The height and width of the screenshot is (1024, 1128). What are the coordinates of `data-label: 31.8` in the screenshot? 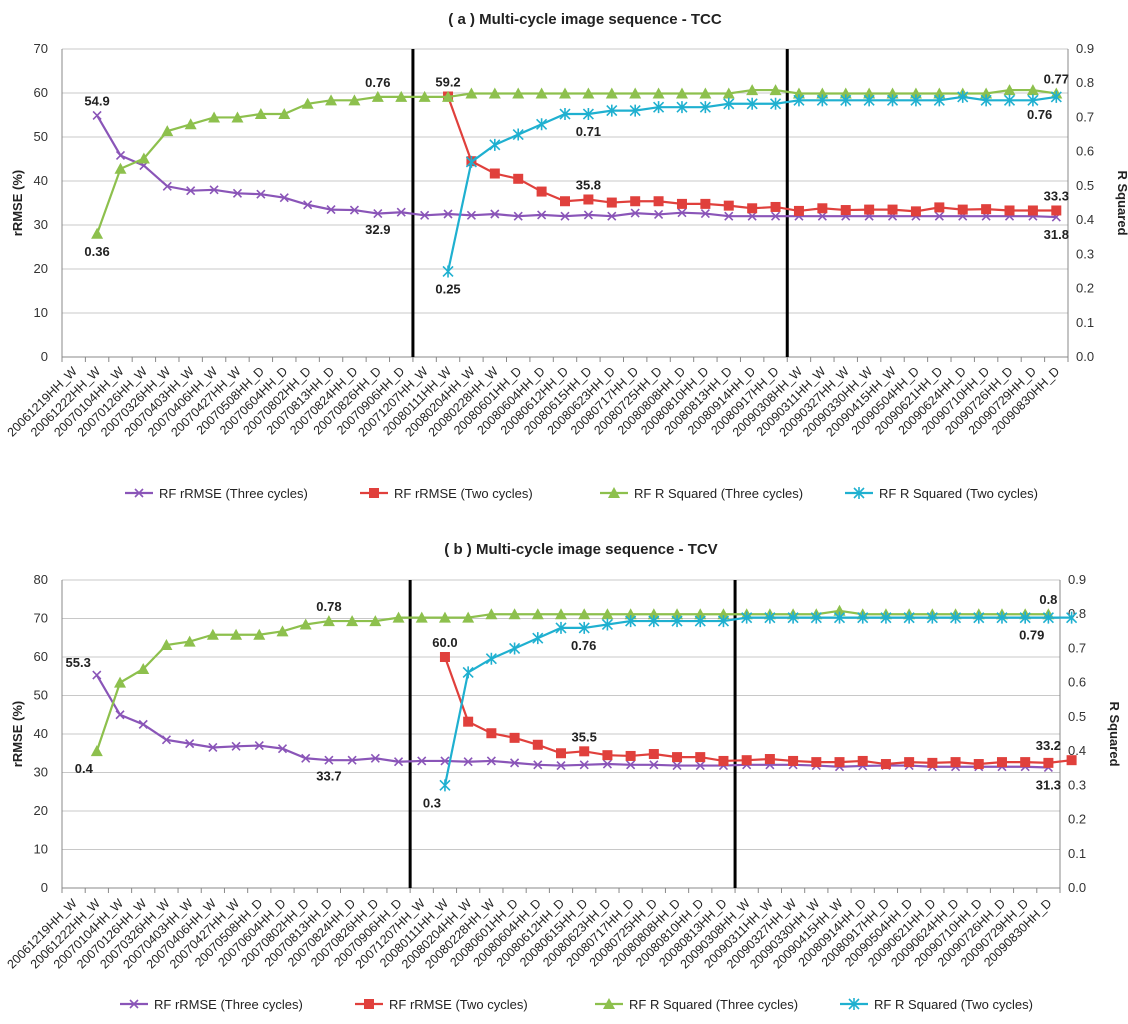 It's located at (1056, 234).